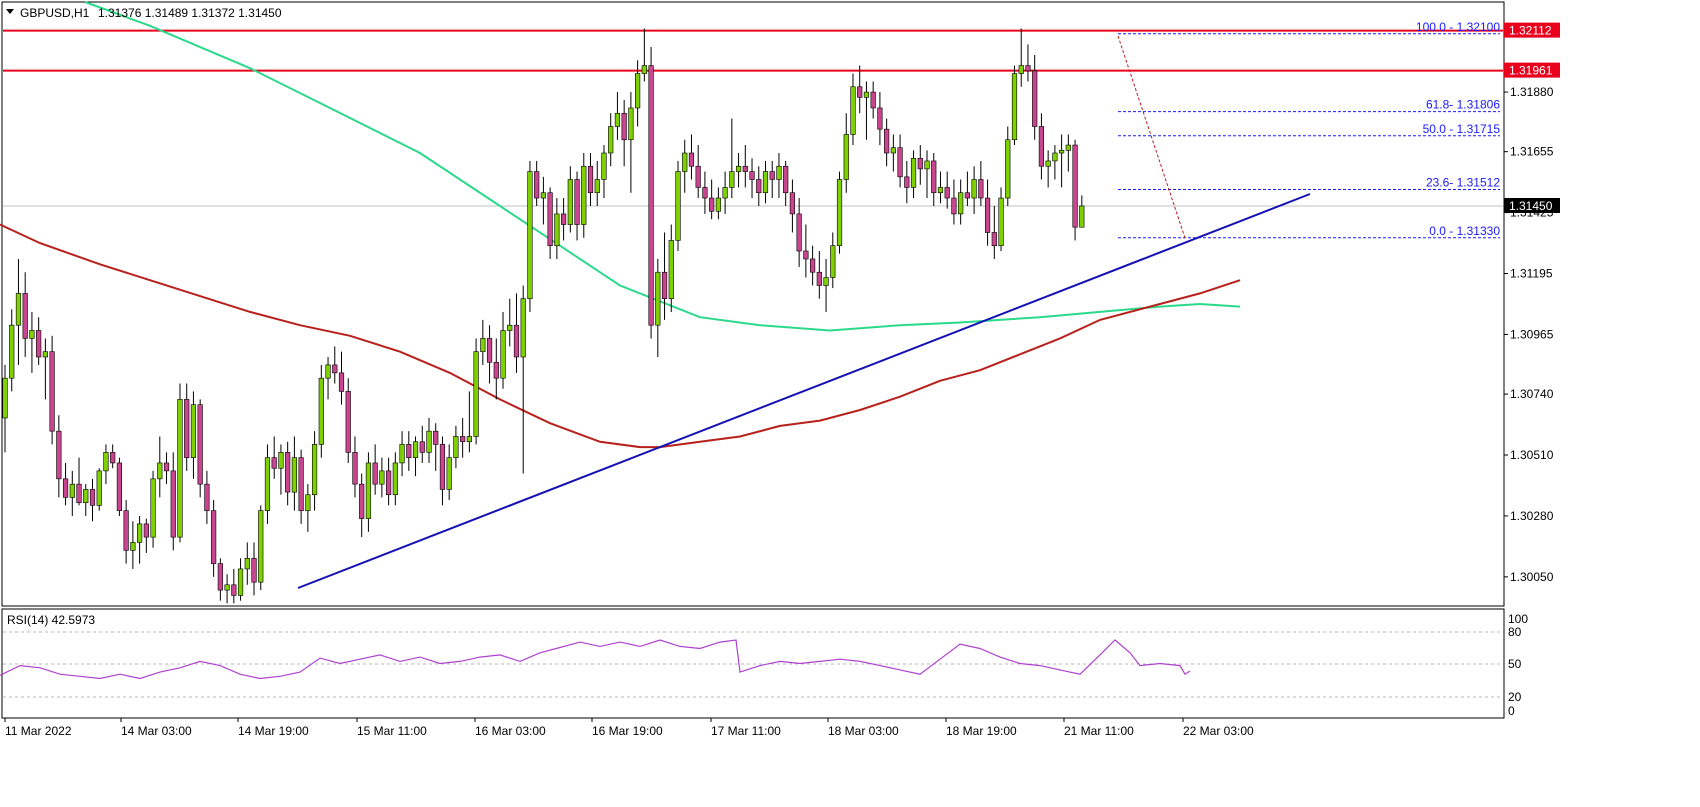 The image size is (1700, 807). Describe the element at coordinates (1462, 129) in the screenshot. I see `fib-level-label: 50.0 - 1.31715` at that location.